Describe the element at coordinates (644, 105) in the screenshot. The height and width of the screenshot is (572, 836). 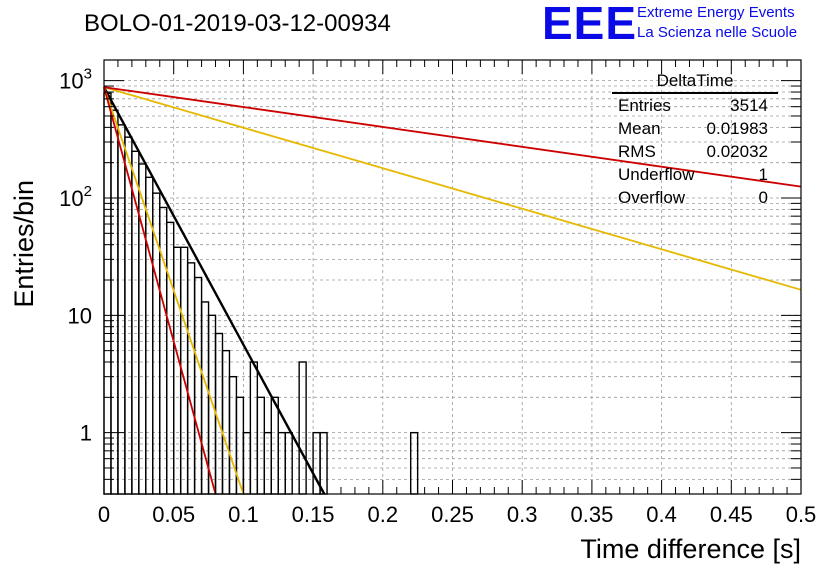
I see `stats-label: Entries` at that location.